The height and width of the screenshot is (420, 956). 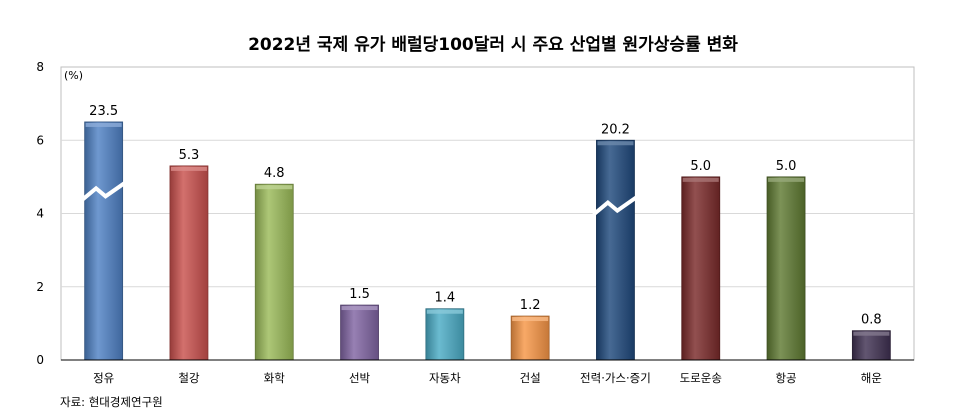 What do you see at coordinates (530, 378) in the screenshot?
I see `category-label: 건설` at bounding box center [530, 378].